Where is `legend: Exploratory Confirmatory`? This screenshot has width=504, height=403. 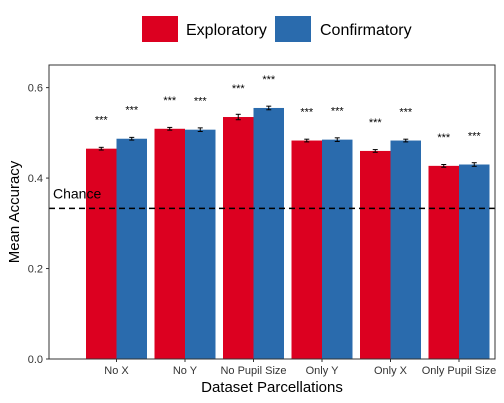
legend: Exploratory Confirmatory is located at coordinates (277, 29).